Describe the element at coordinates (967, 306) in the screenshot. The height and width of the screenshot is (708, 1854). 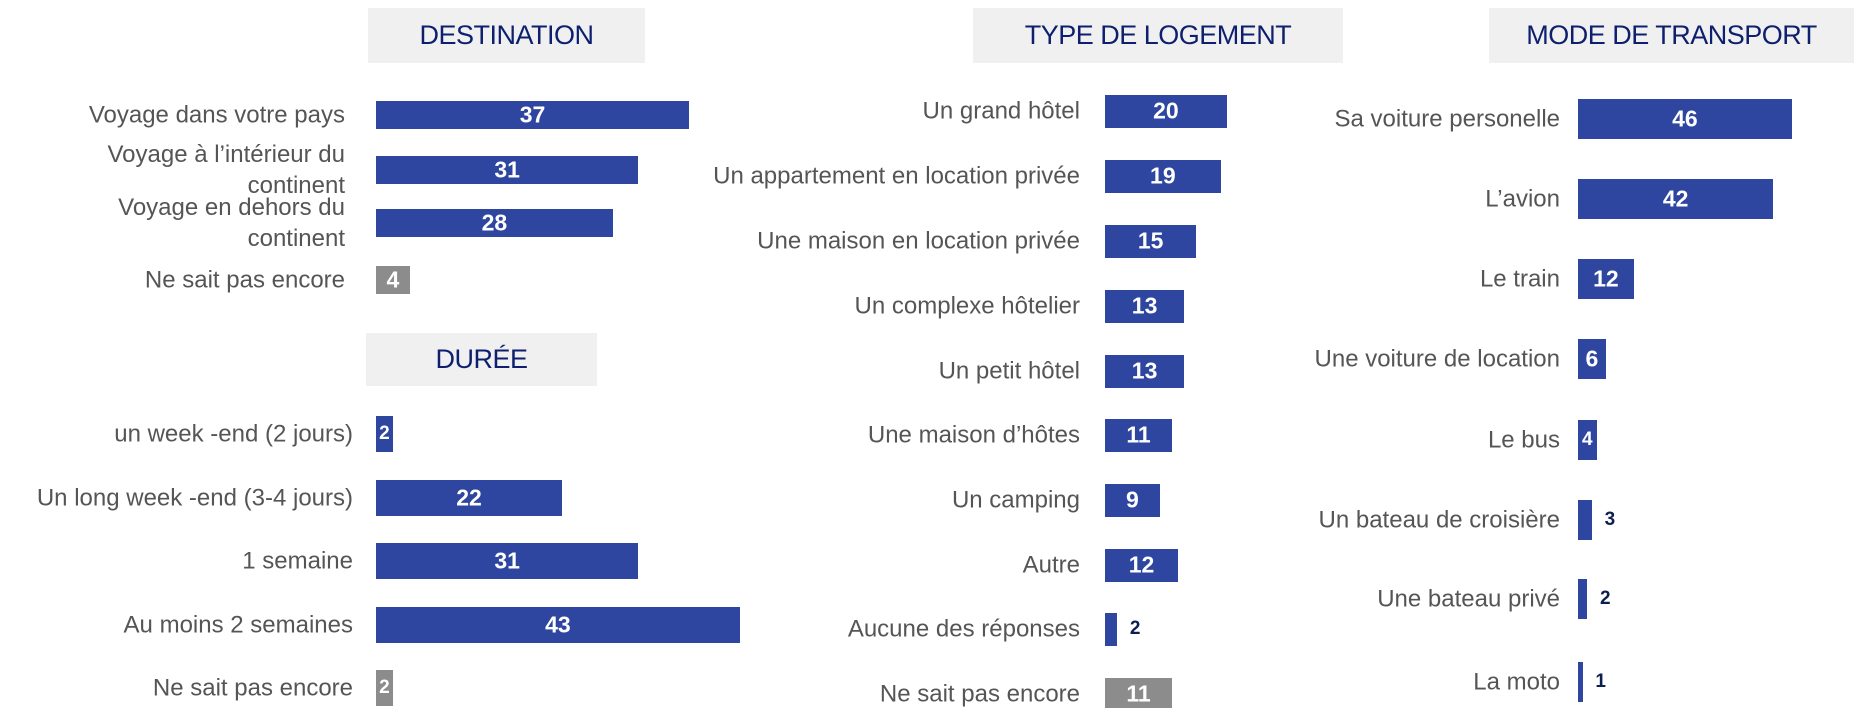
I see `category-label: Un complexe hôtelier` at that location.